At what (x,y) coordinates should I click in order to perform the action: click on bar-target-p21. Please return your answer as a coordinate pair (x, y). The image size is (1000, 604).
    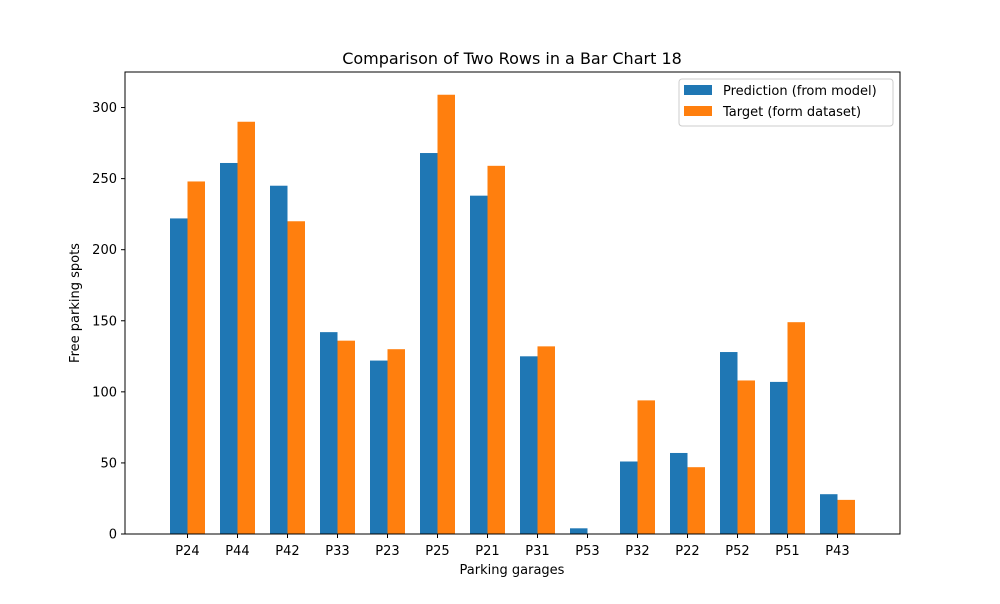
    Looking at the image, I should click on (496, 349).